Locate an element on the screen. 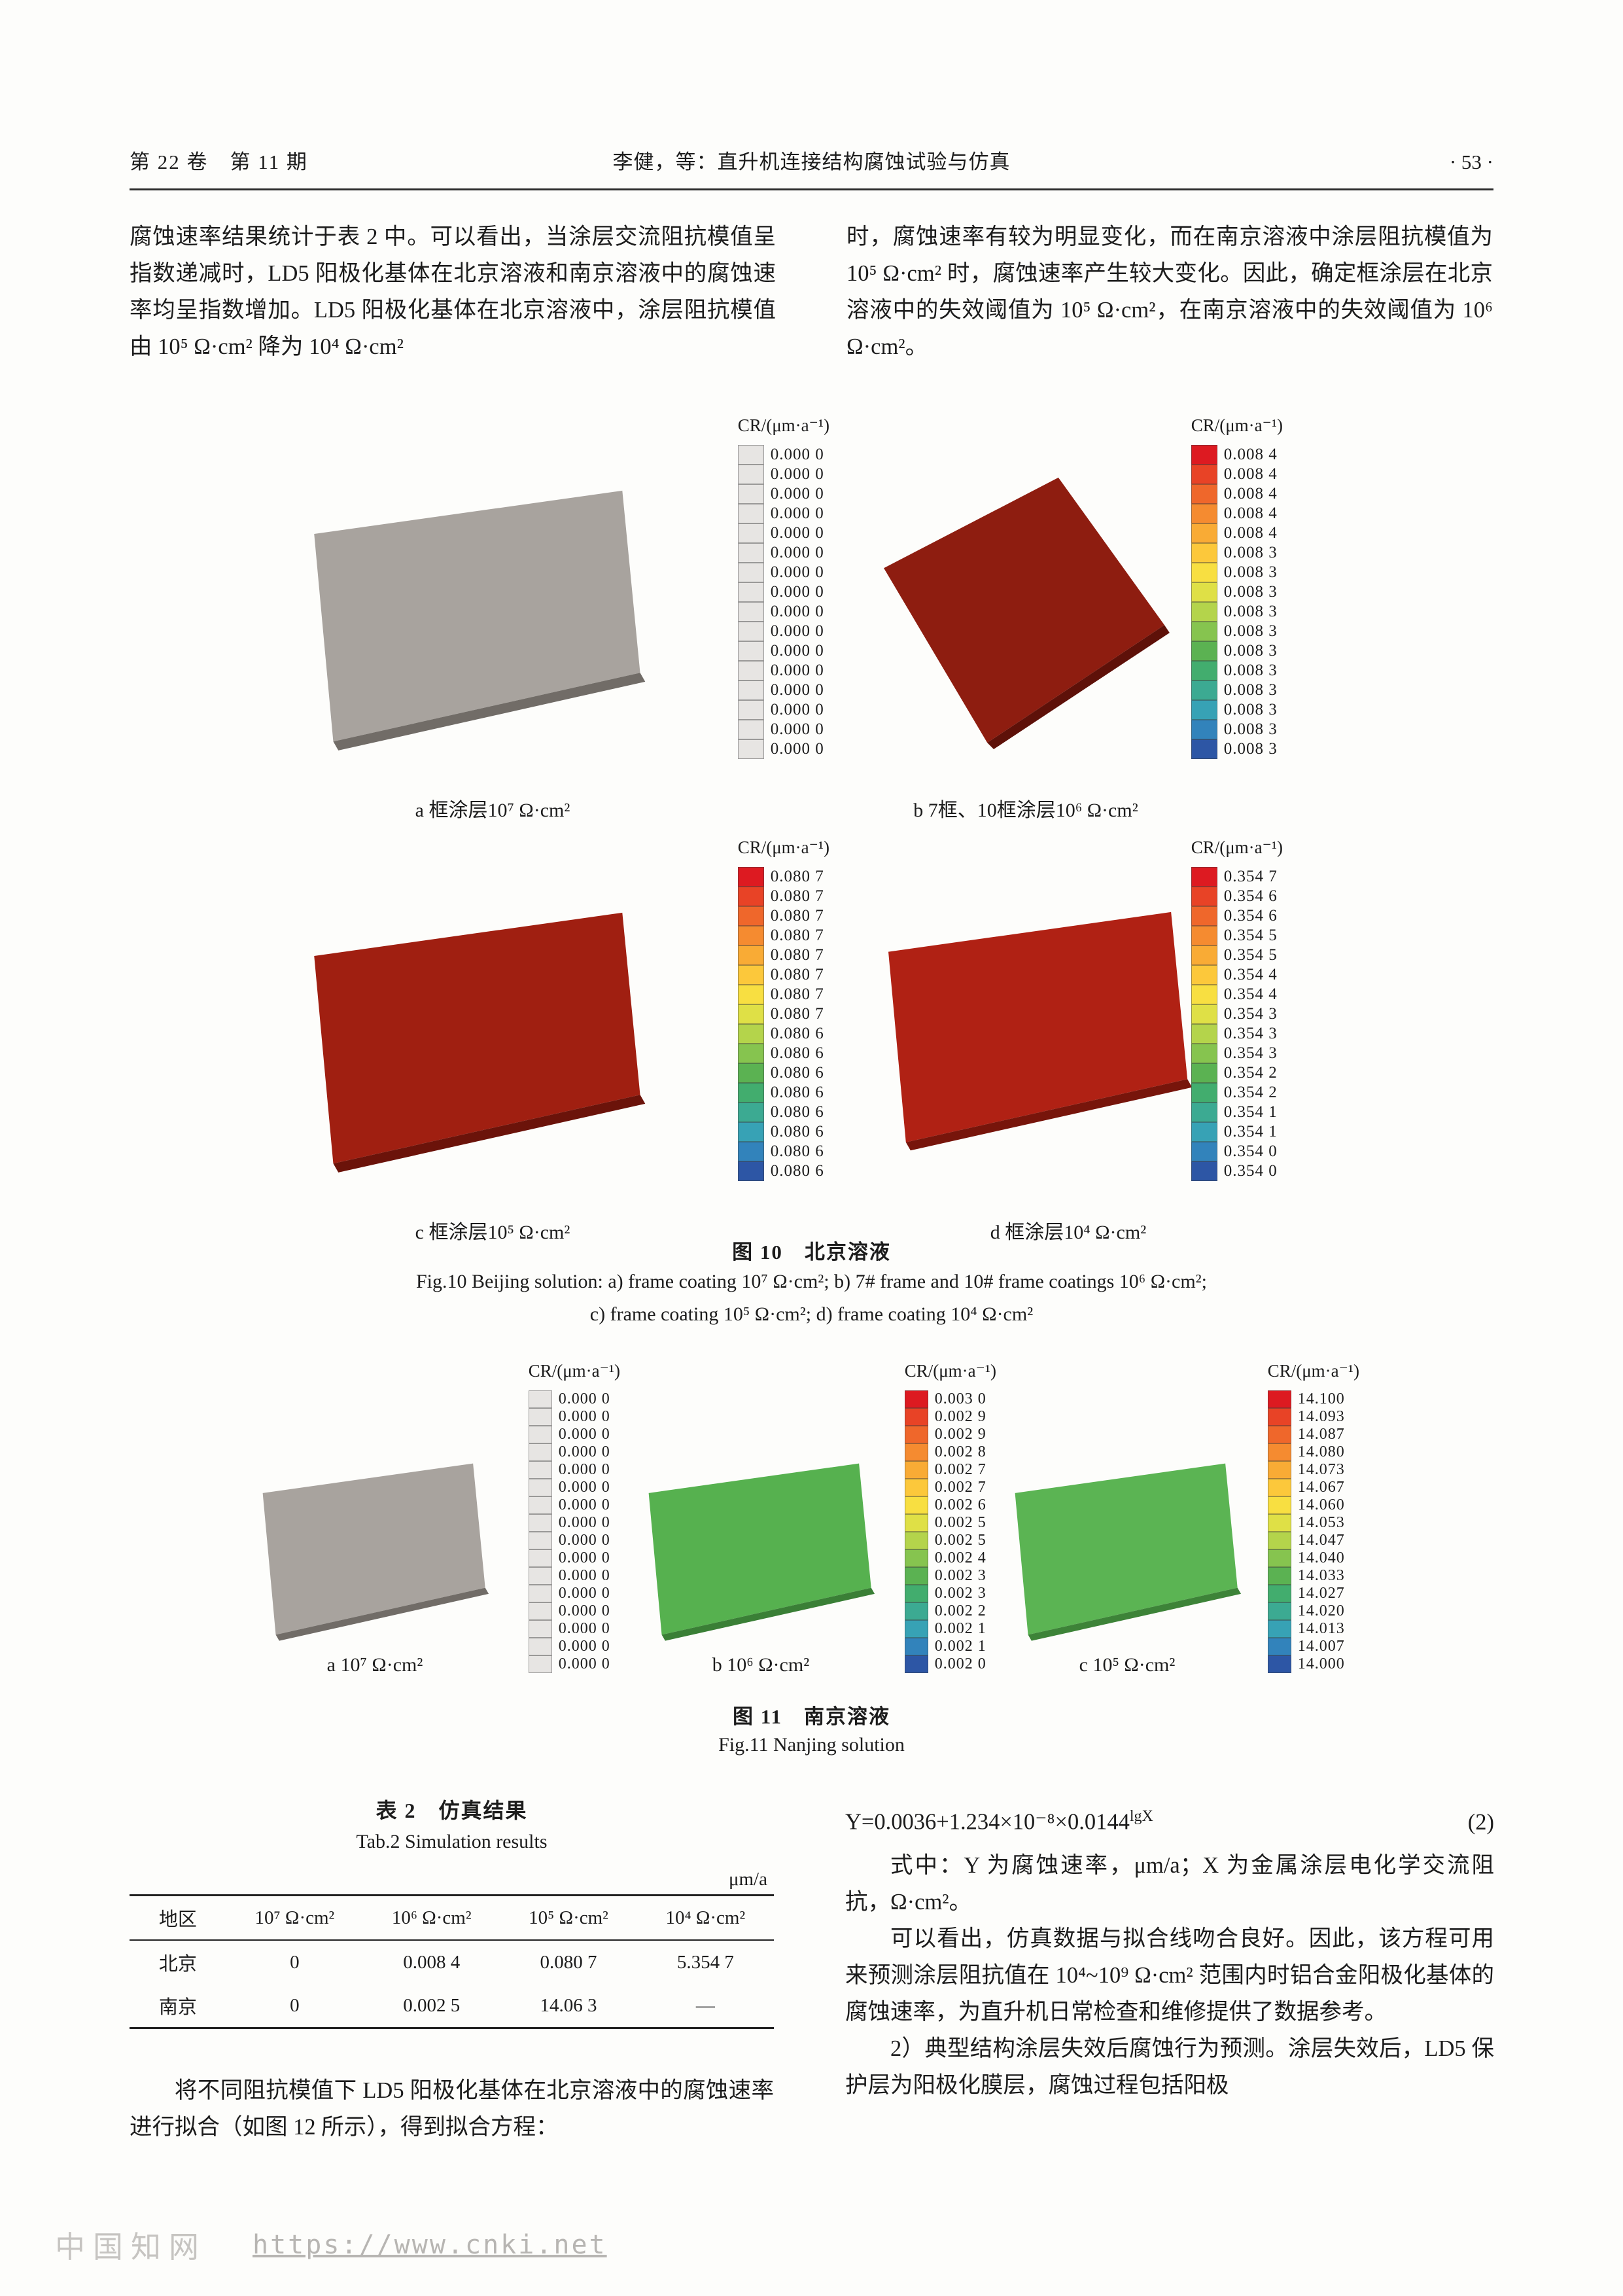  colorbar-value: 0.008 3 is located at coordinates (1250, 631).